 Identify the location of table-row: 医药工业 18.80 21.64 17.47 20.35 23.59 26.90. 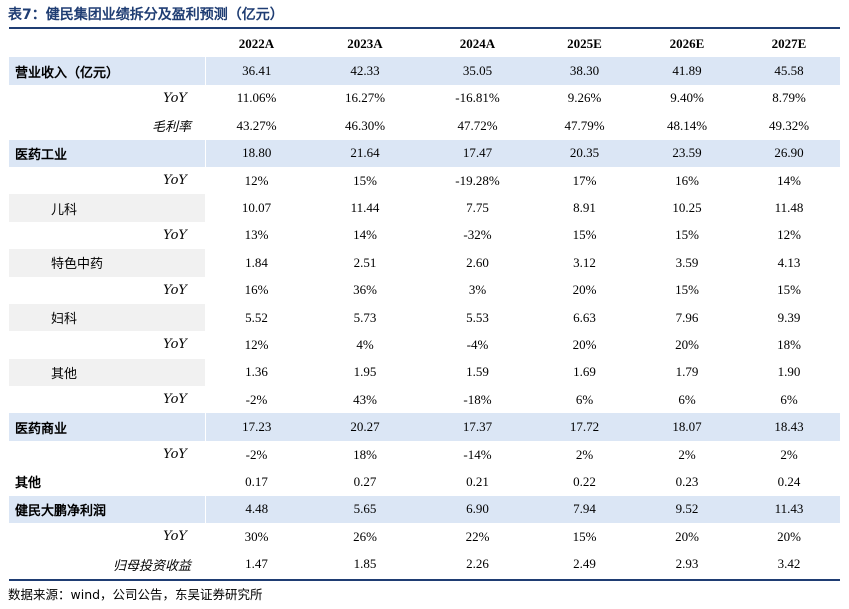
(424, 153).